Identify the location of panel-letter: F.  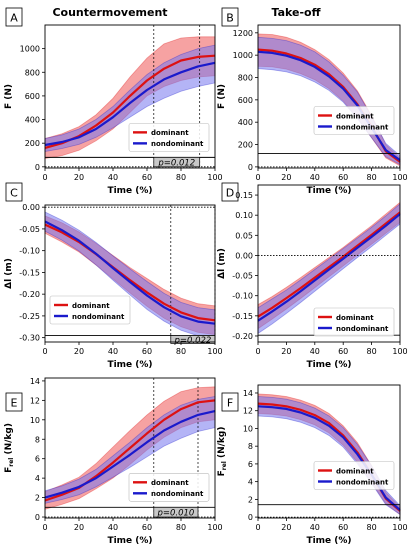
(230, 403).